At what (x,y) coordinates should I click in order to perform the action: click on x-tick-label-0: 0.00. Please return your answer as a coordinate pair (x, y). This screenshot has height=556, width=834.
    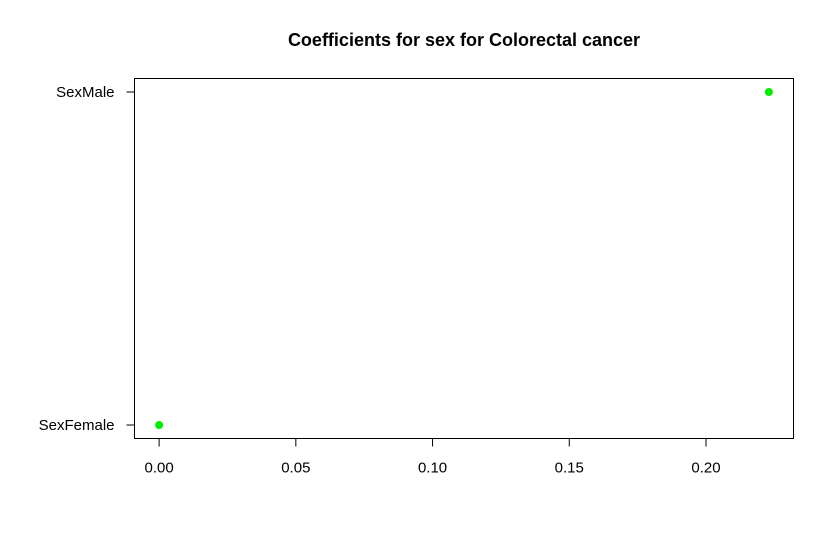
    Looking at the image, I should click on (159, 468).